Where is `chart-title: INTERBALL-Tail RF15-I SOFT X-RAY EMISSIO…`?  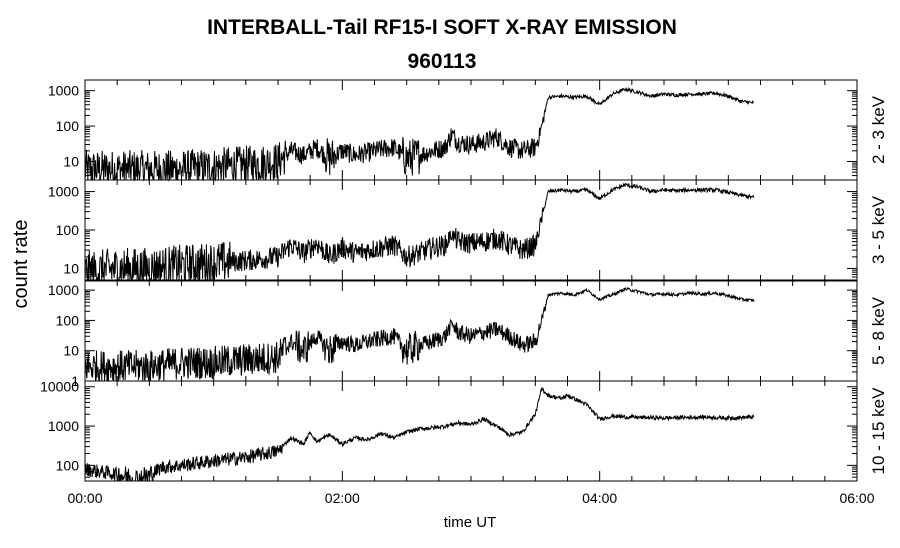 chart-title: INTERBALL-Tail RF15-I SOFT X-RAY EMISSIO… is located at coordinates (442, 27).